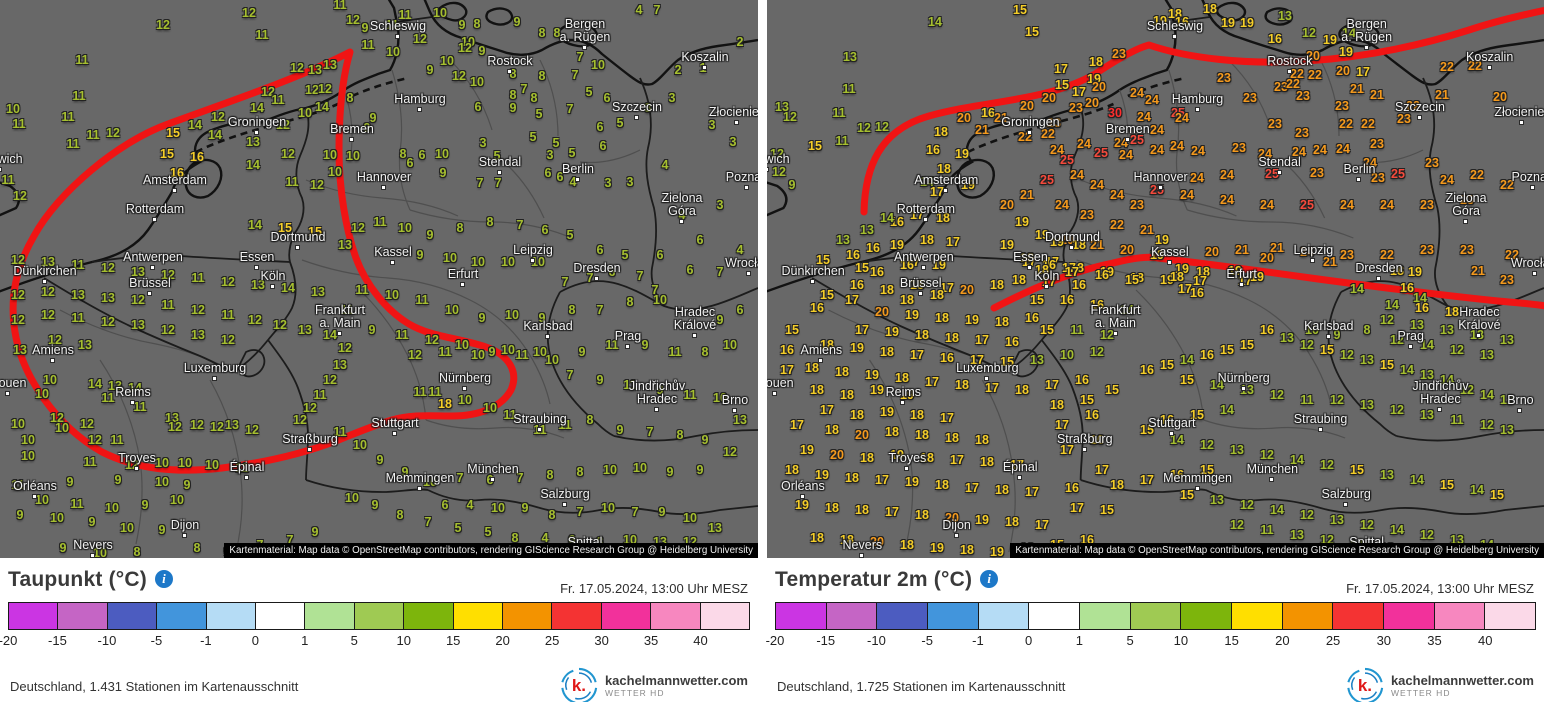 The width and height of the screenshot is (1544, 702). What do you see at coordinates (578, 169) in the screenshot?
I see `city-name: Berlin` at bounding box center [578, 169].